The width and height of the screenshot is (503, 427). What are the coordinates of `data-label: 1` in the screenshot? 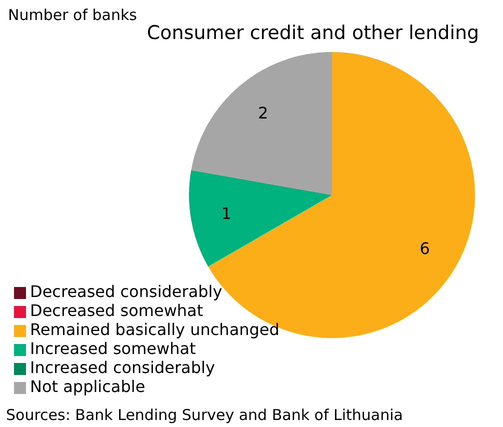 It's located at (226, 214).